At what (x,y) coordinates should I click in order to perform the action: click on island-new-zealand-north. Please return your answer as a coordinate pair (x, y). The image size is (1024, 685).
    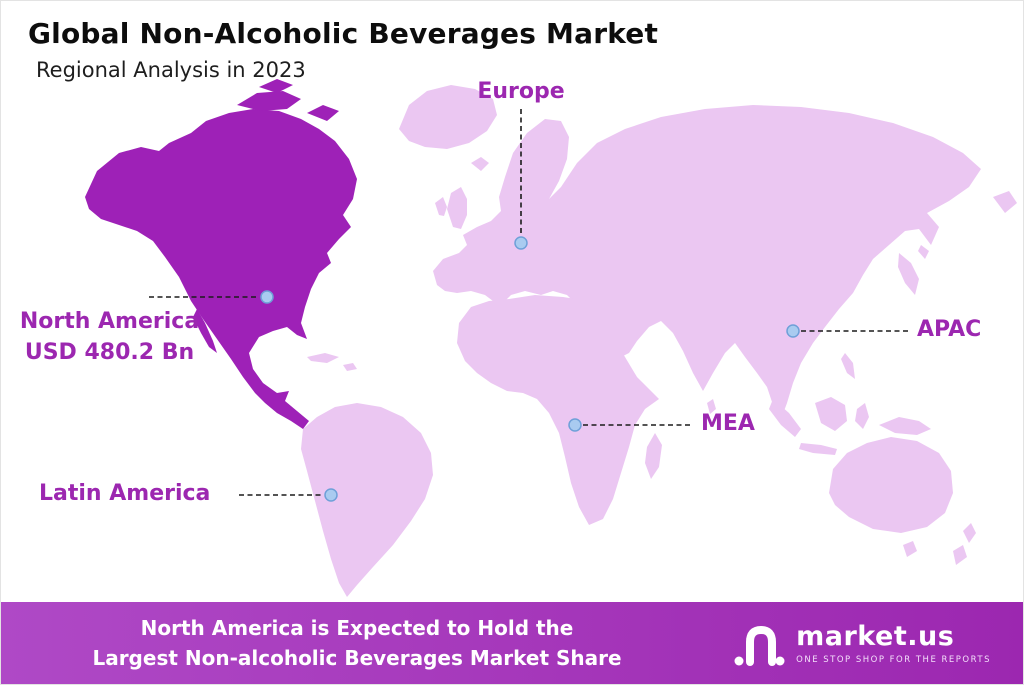
    Looking at the image, I should click on (969, 533).